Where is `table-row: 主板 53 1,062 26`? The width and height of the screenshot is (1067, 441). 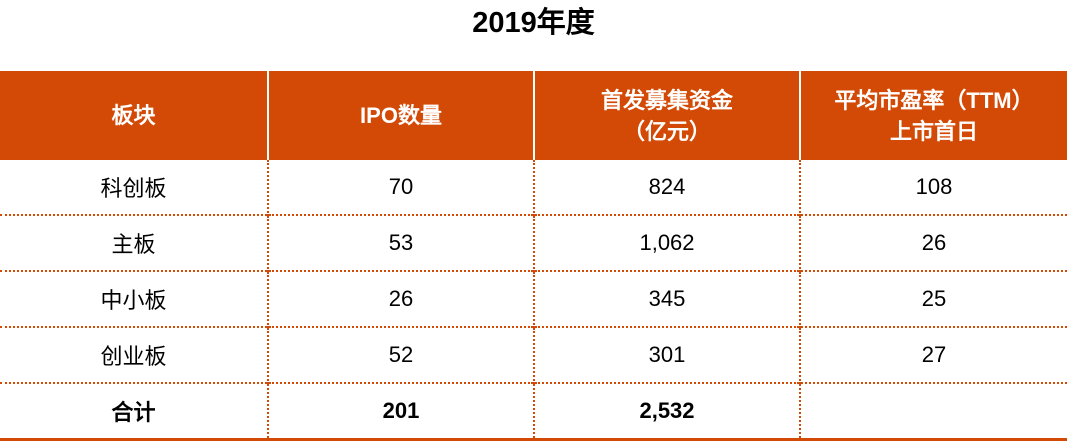
table-row: 主板 53 1,062 26 is located at coordinates (533, 242).